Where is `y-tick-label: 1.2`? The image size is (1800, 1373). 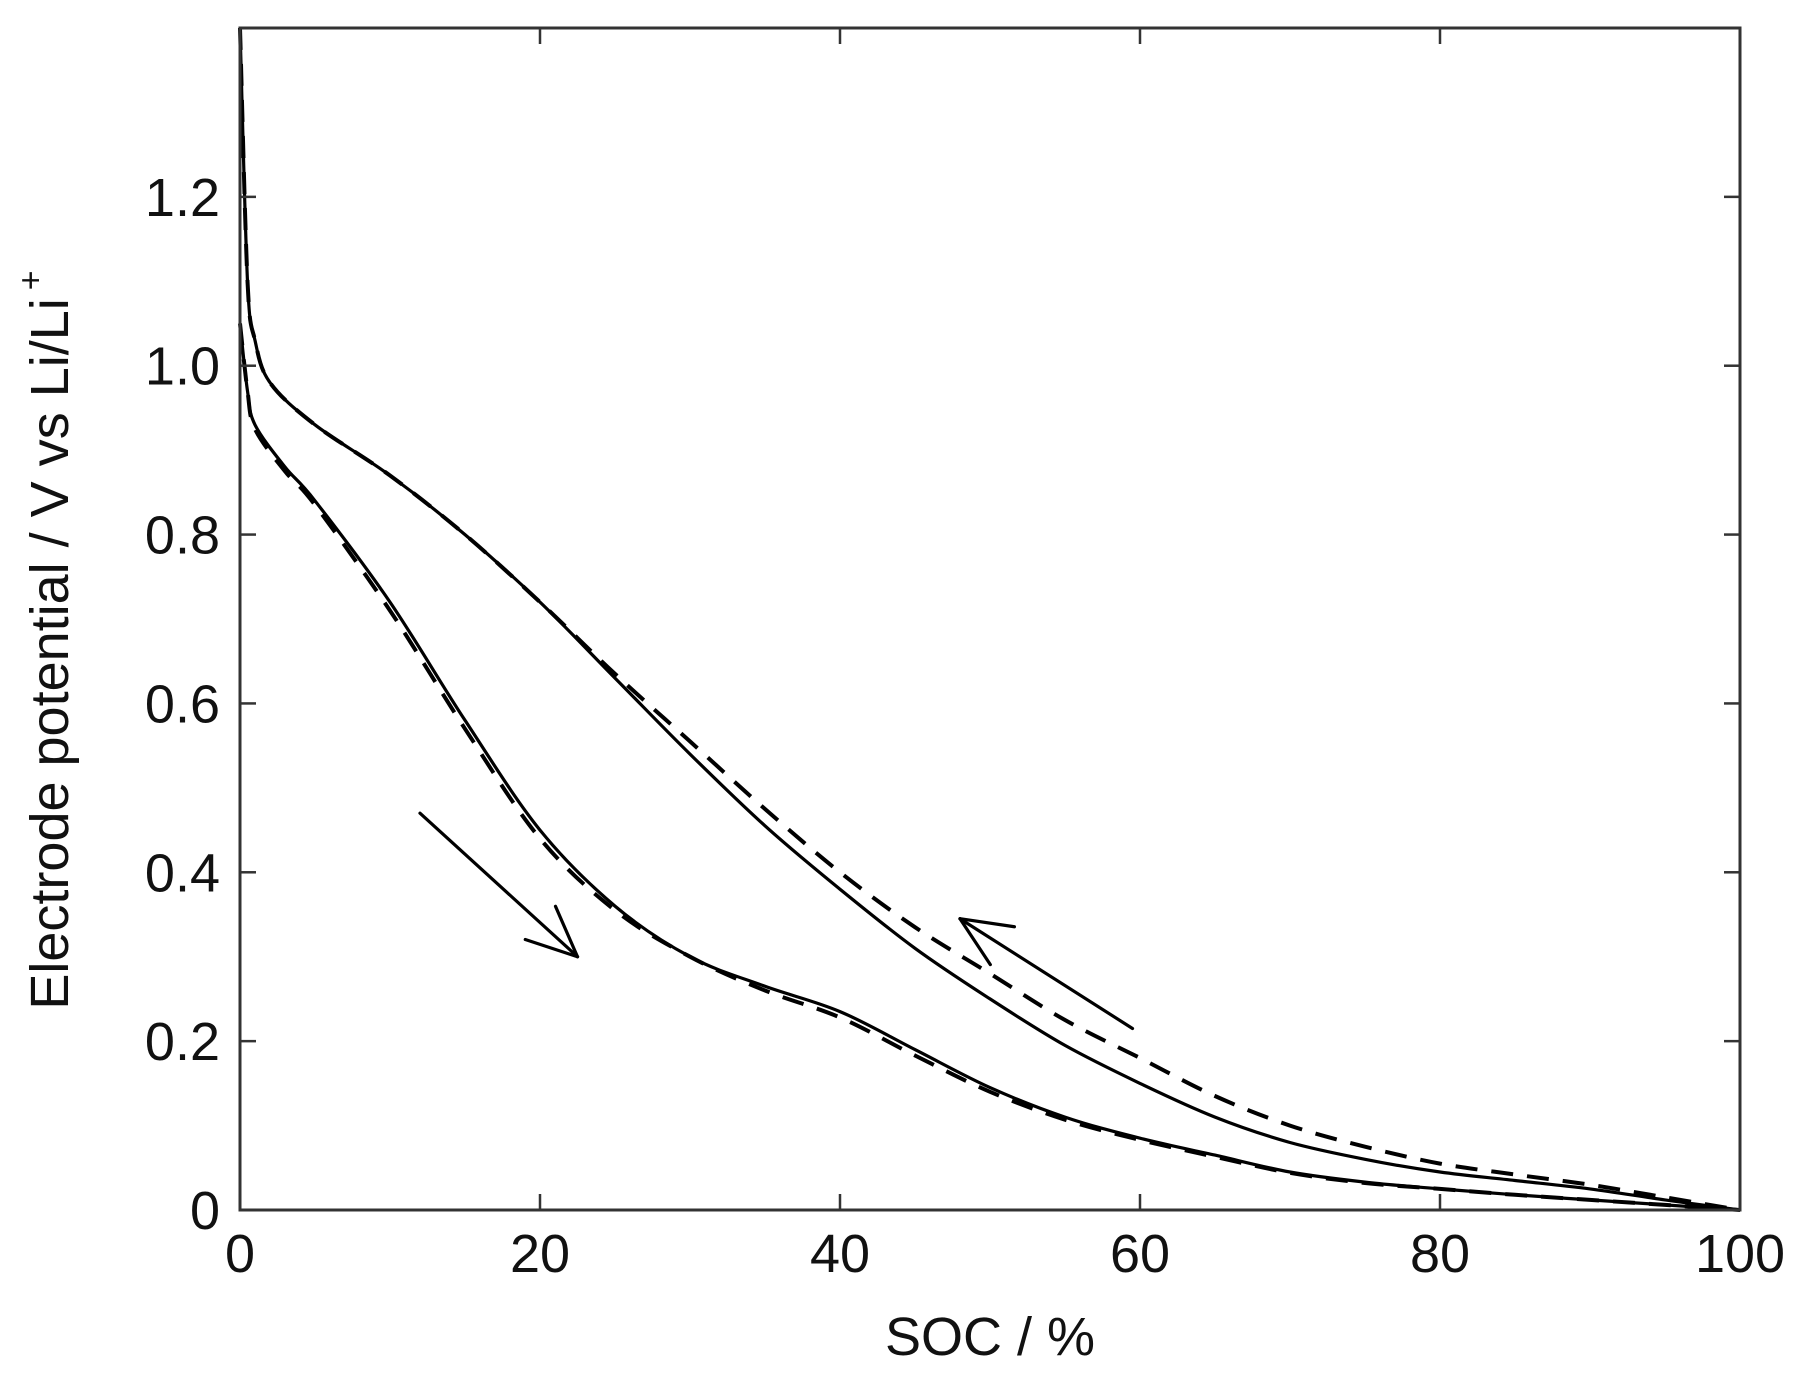 y-tick-label: 1.2 is located at coordinates (182, 198).